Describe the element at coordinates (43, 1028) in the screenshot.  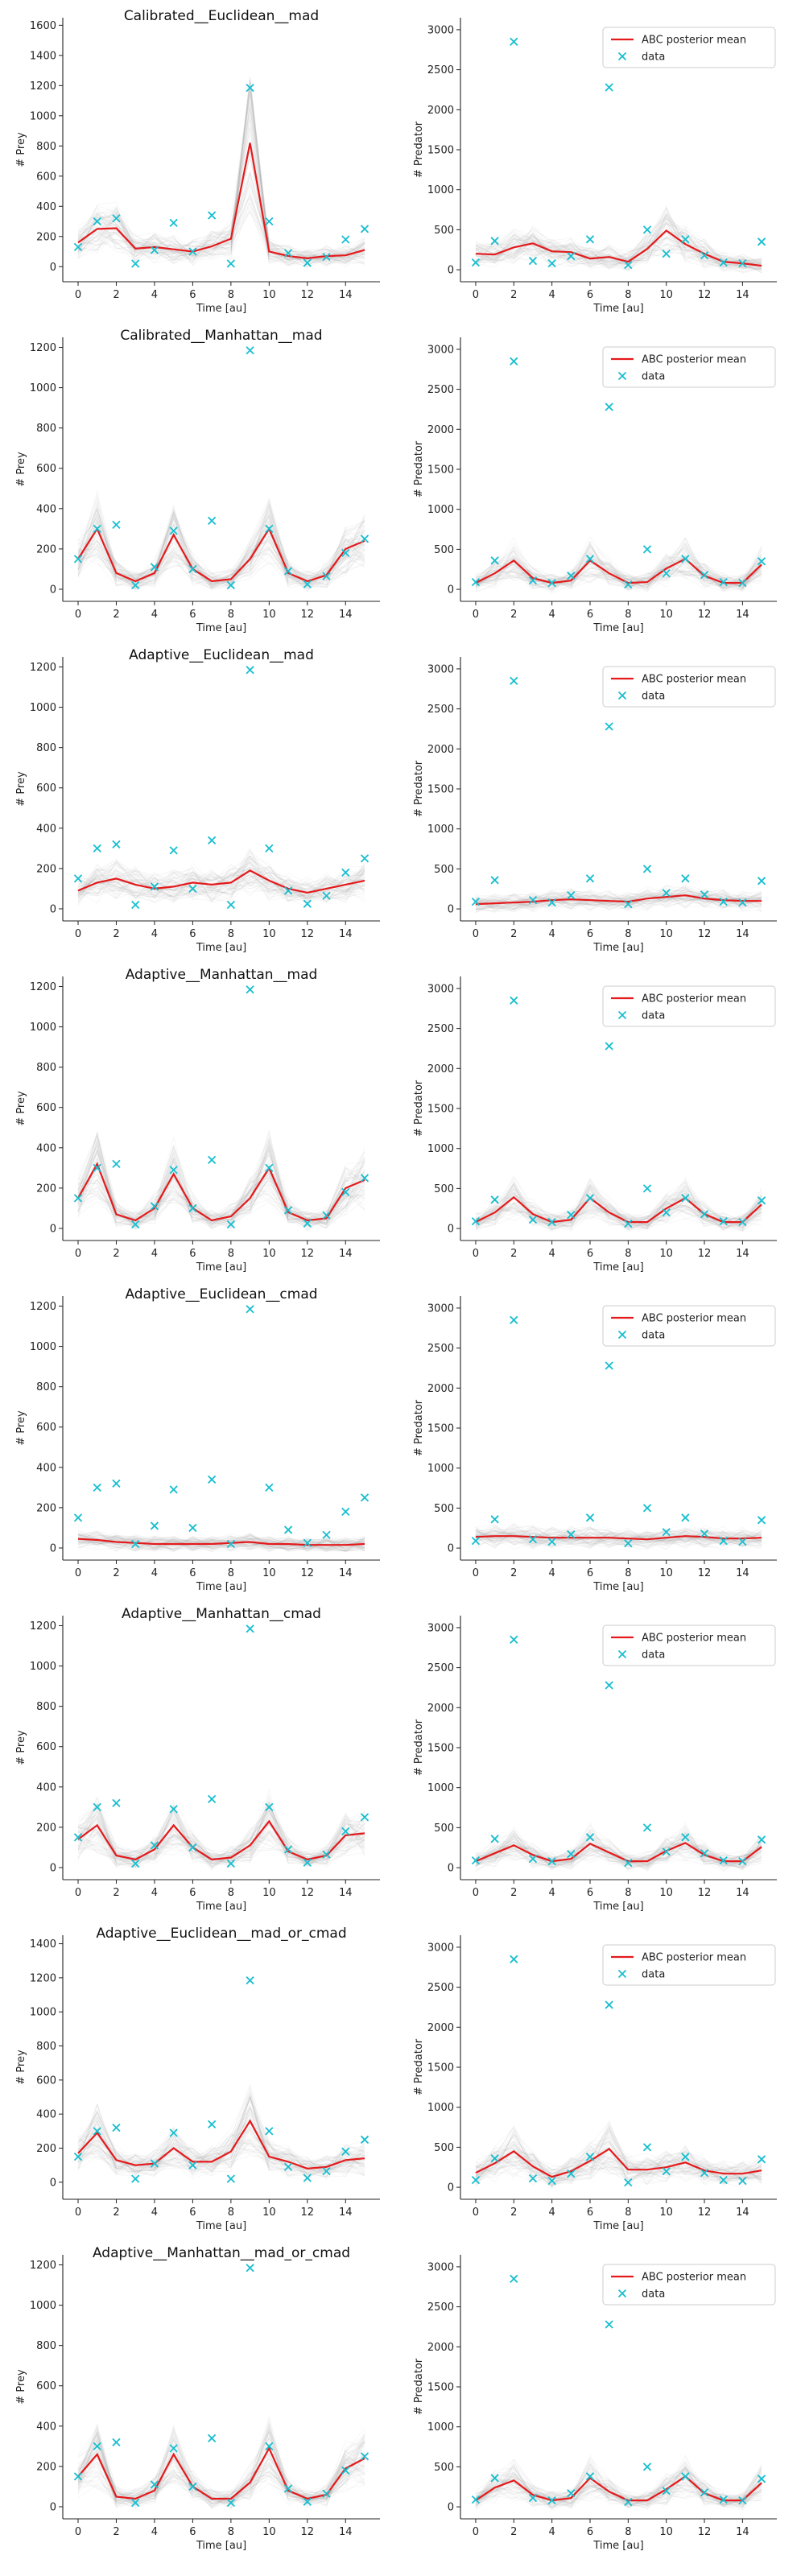
I see `y-tick-label: 1000` at that location.